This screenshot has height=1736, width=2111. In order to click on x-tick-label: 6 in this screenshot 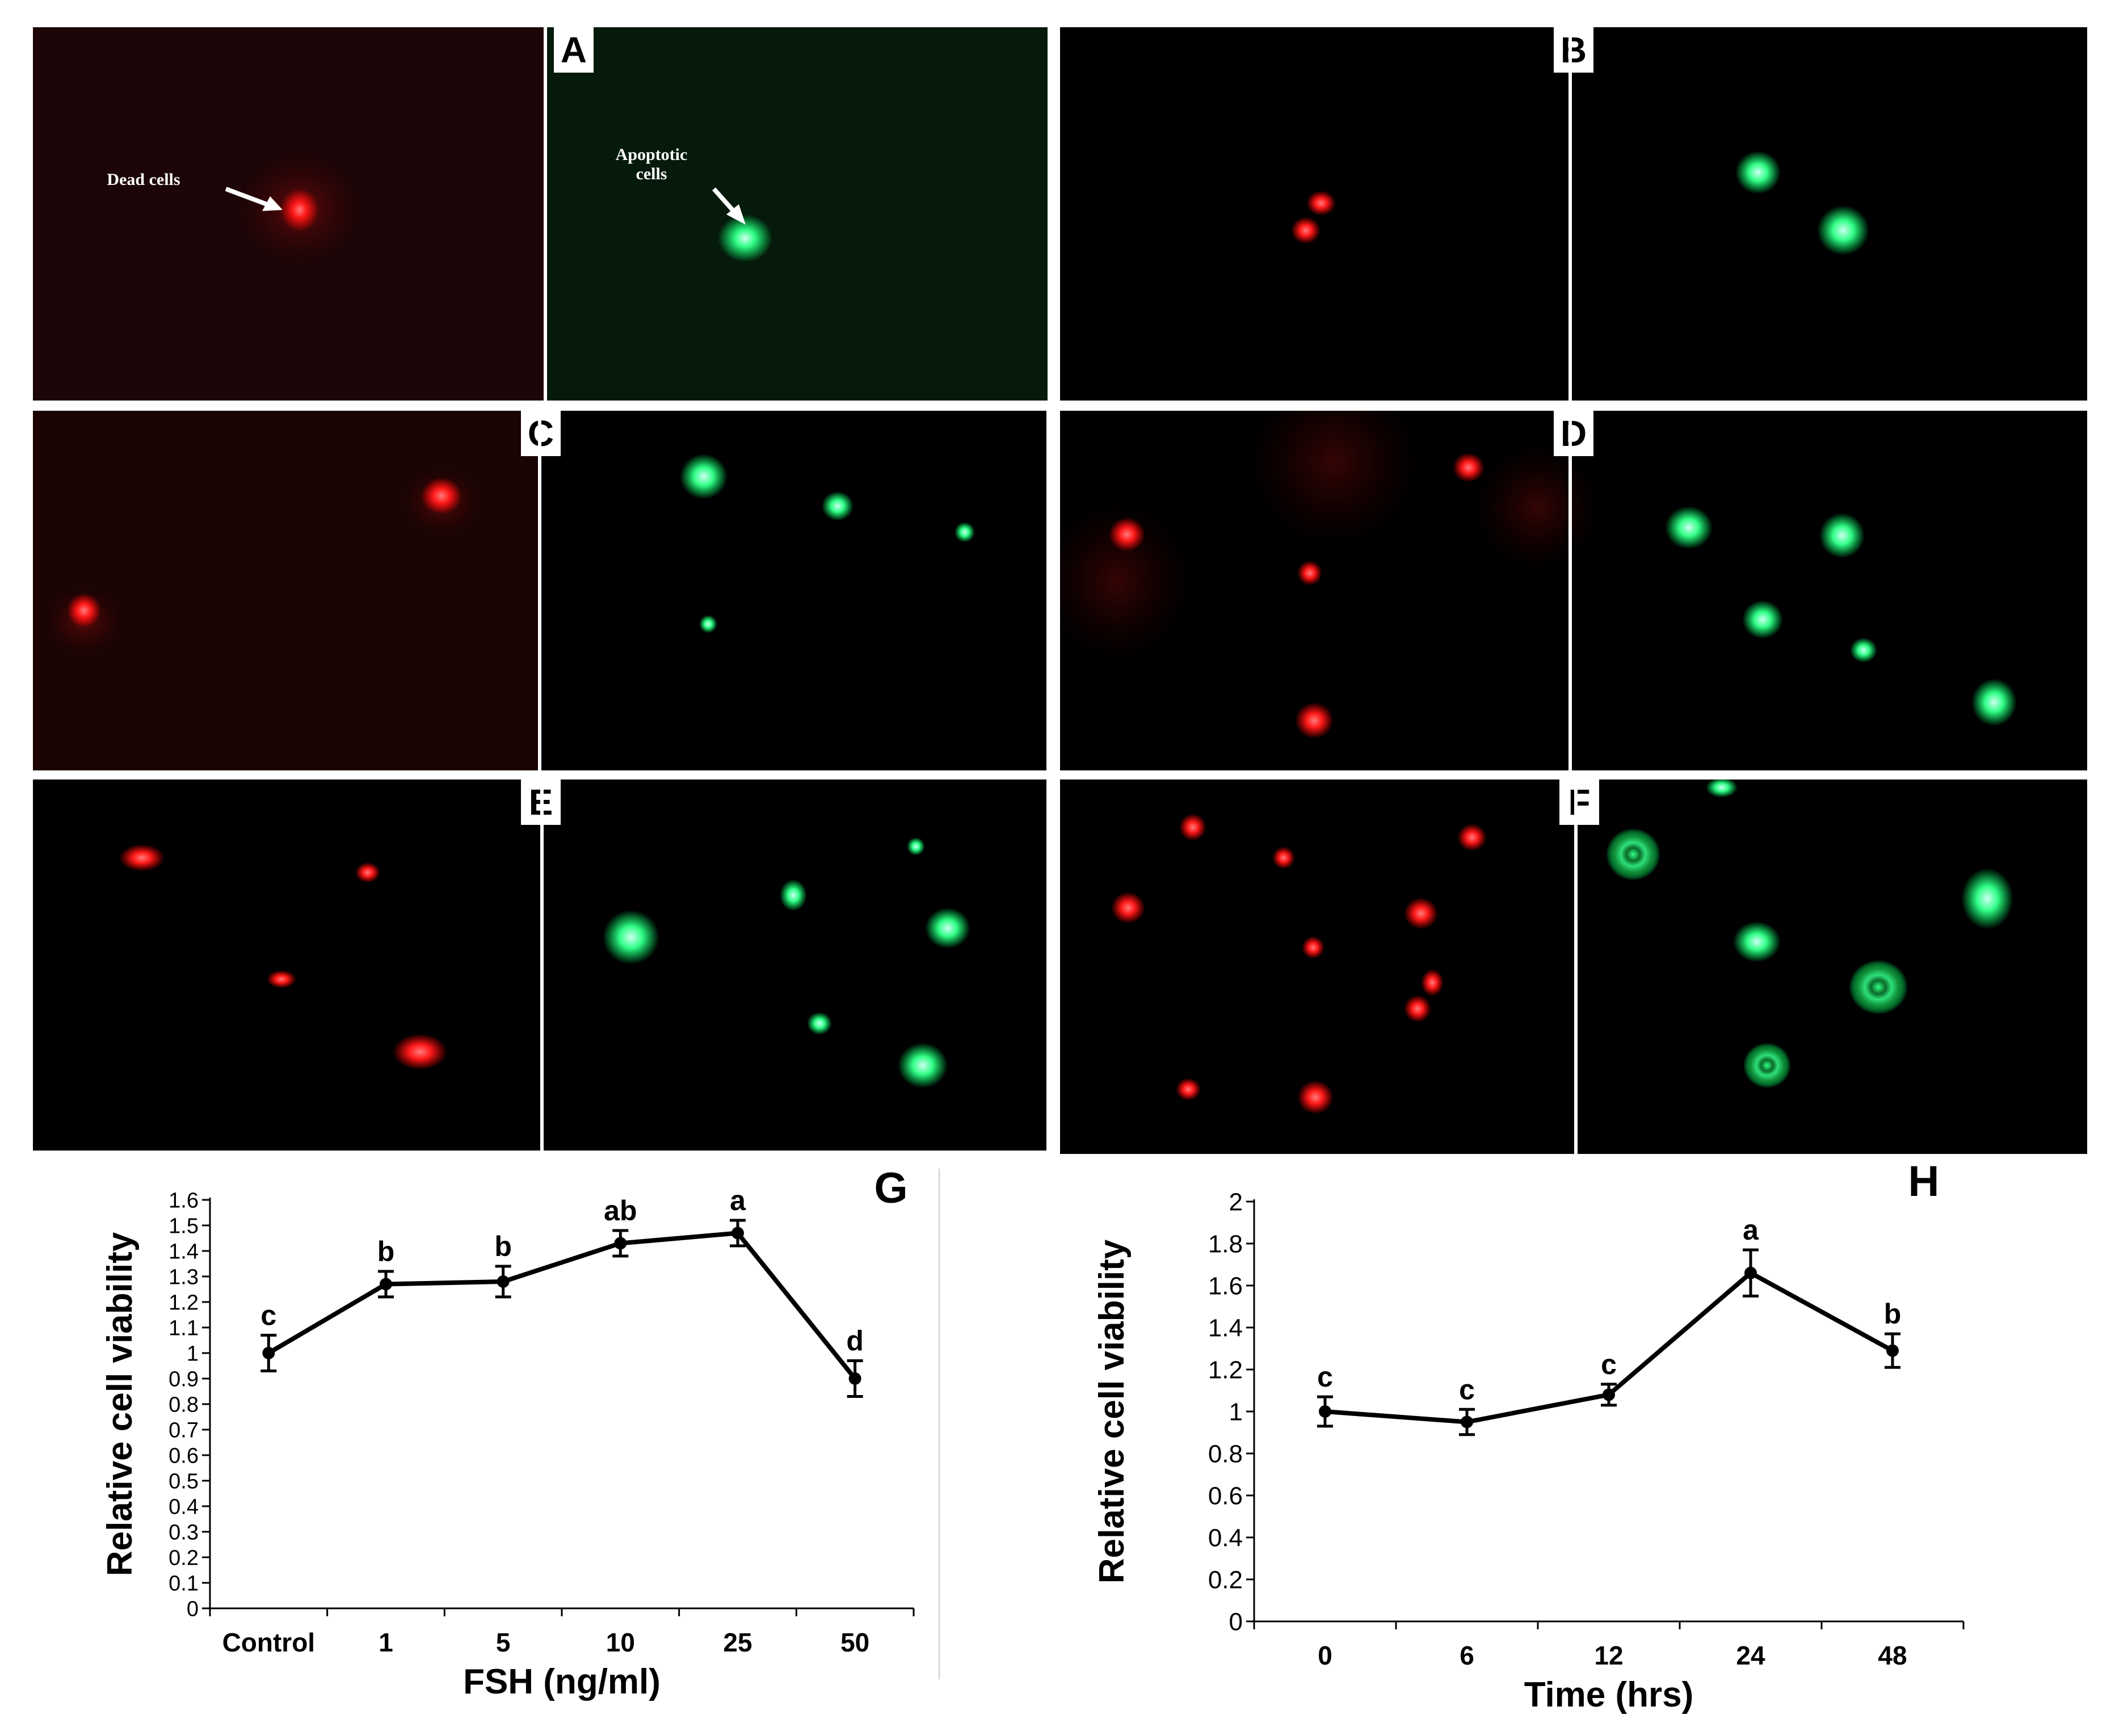, I will do `click(1467, 1655)`.